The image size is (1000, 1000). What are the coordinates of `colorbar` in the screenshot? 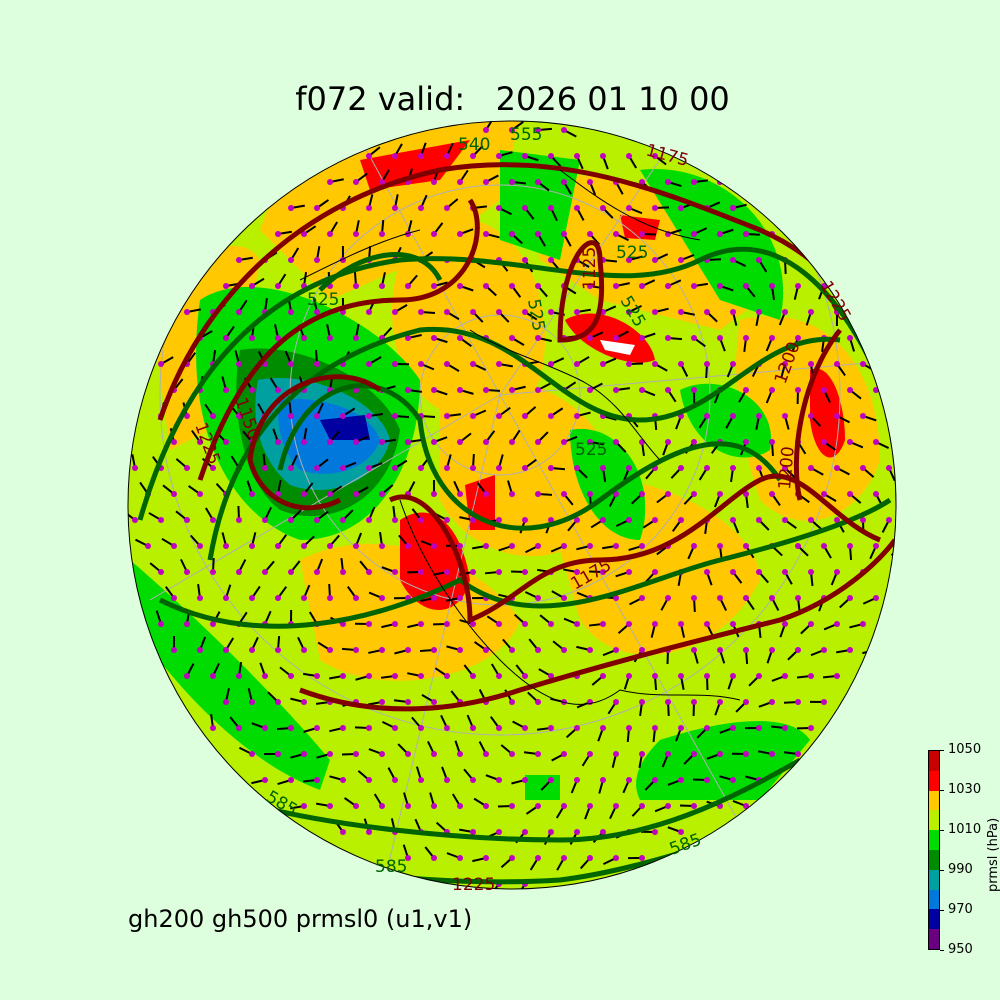 It's located at (934, 850).